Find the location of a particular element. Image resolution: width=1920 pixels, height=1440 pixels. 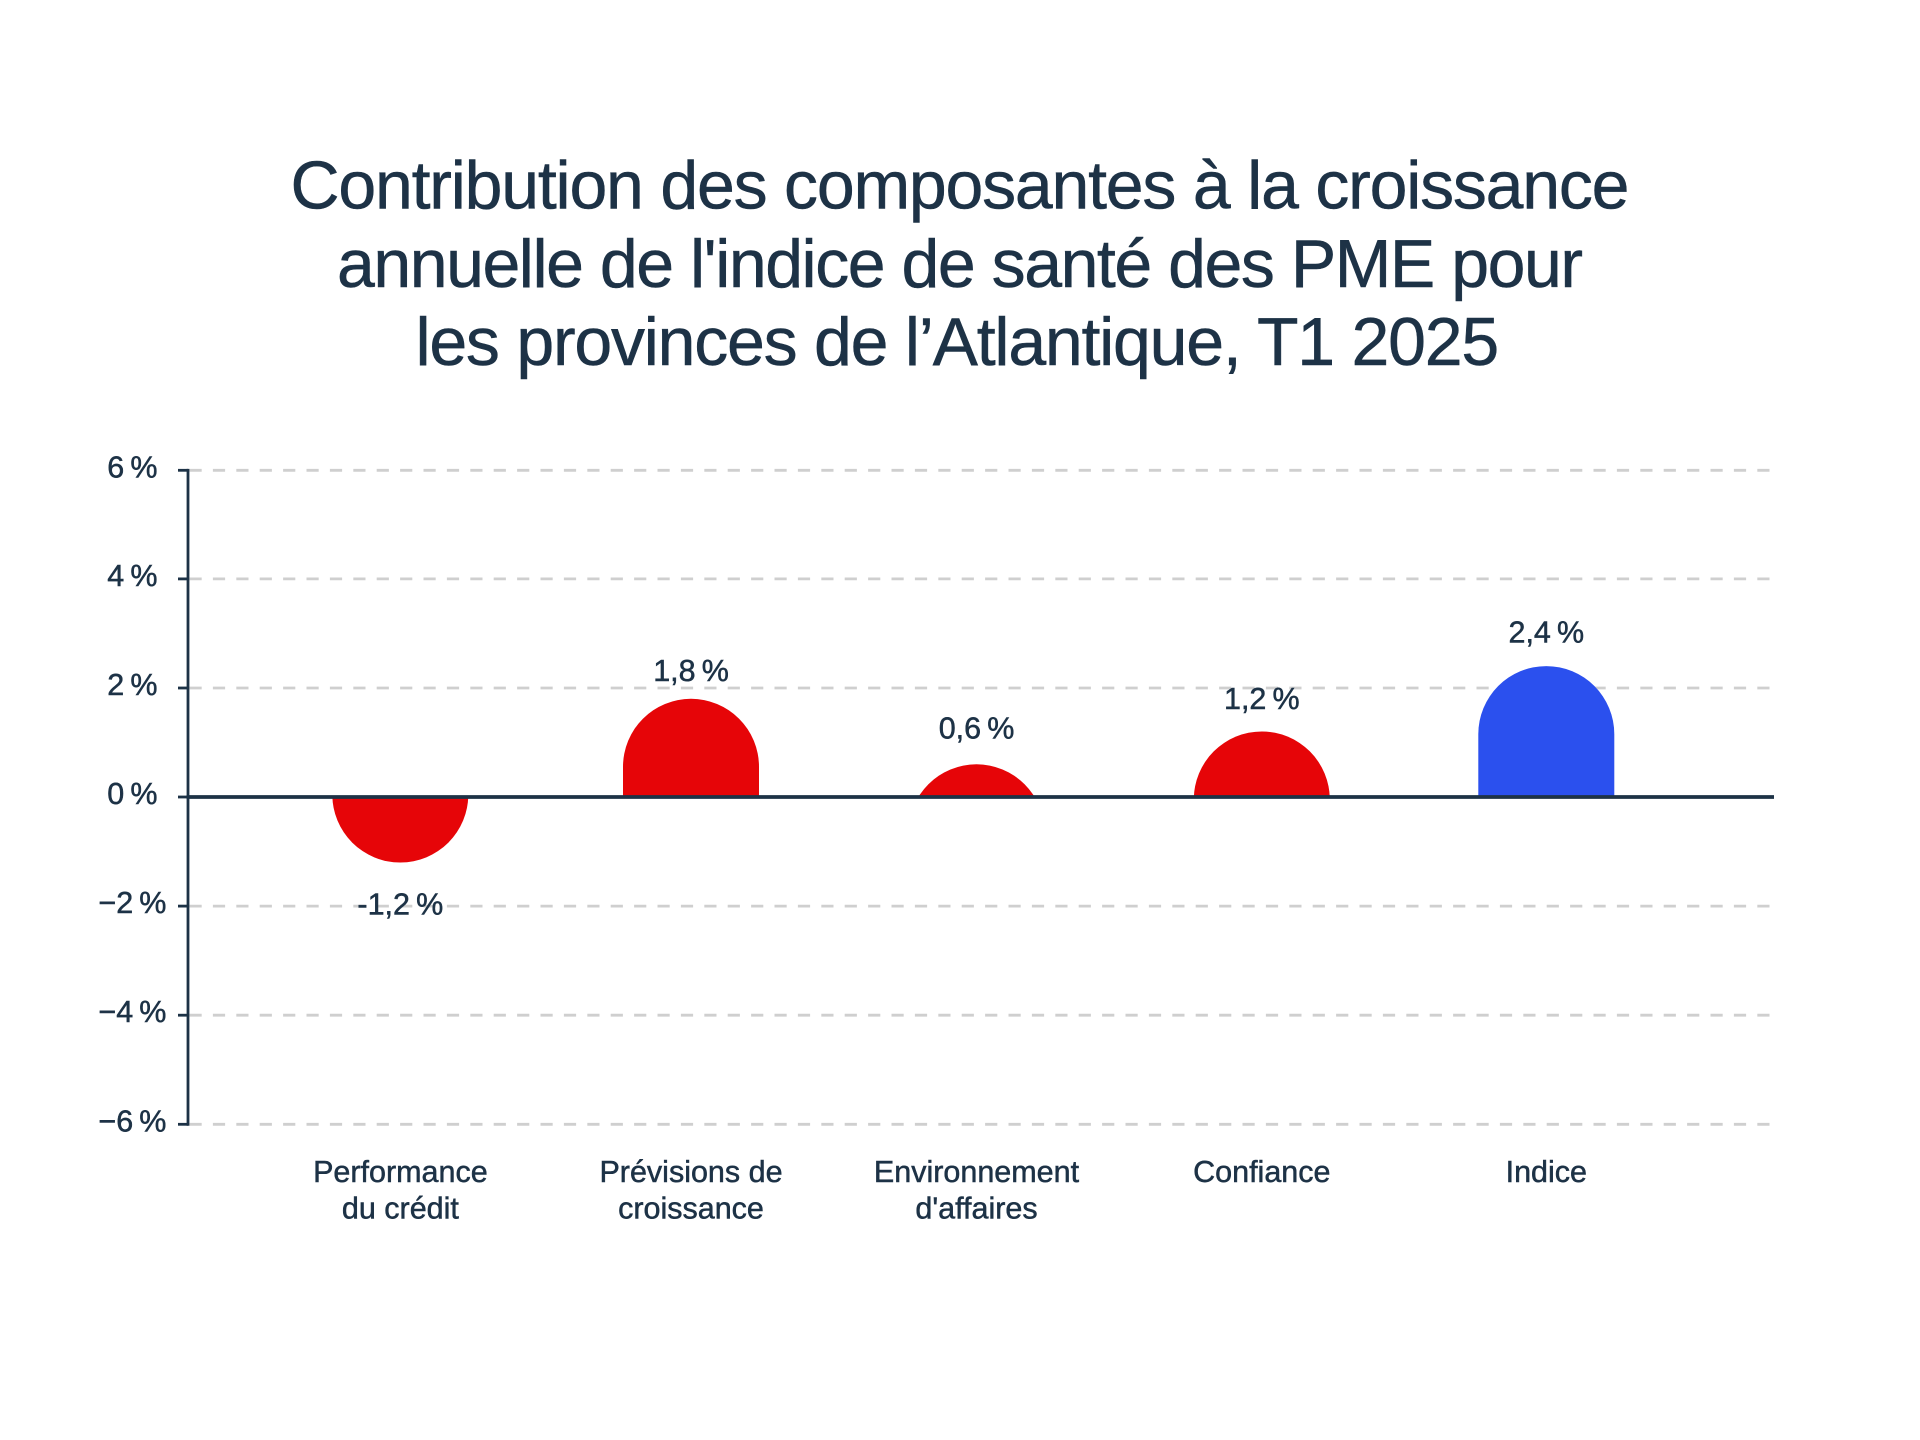

svg-text: −4 % is located at coordinates (132, 1012).